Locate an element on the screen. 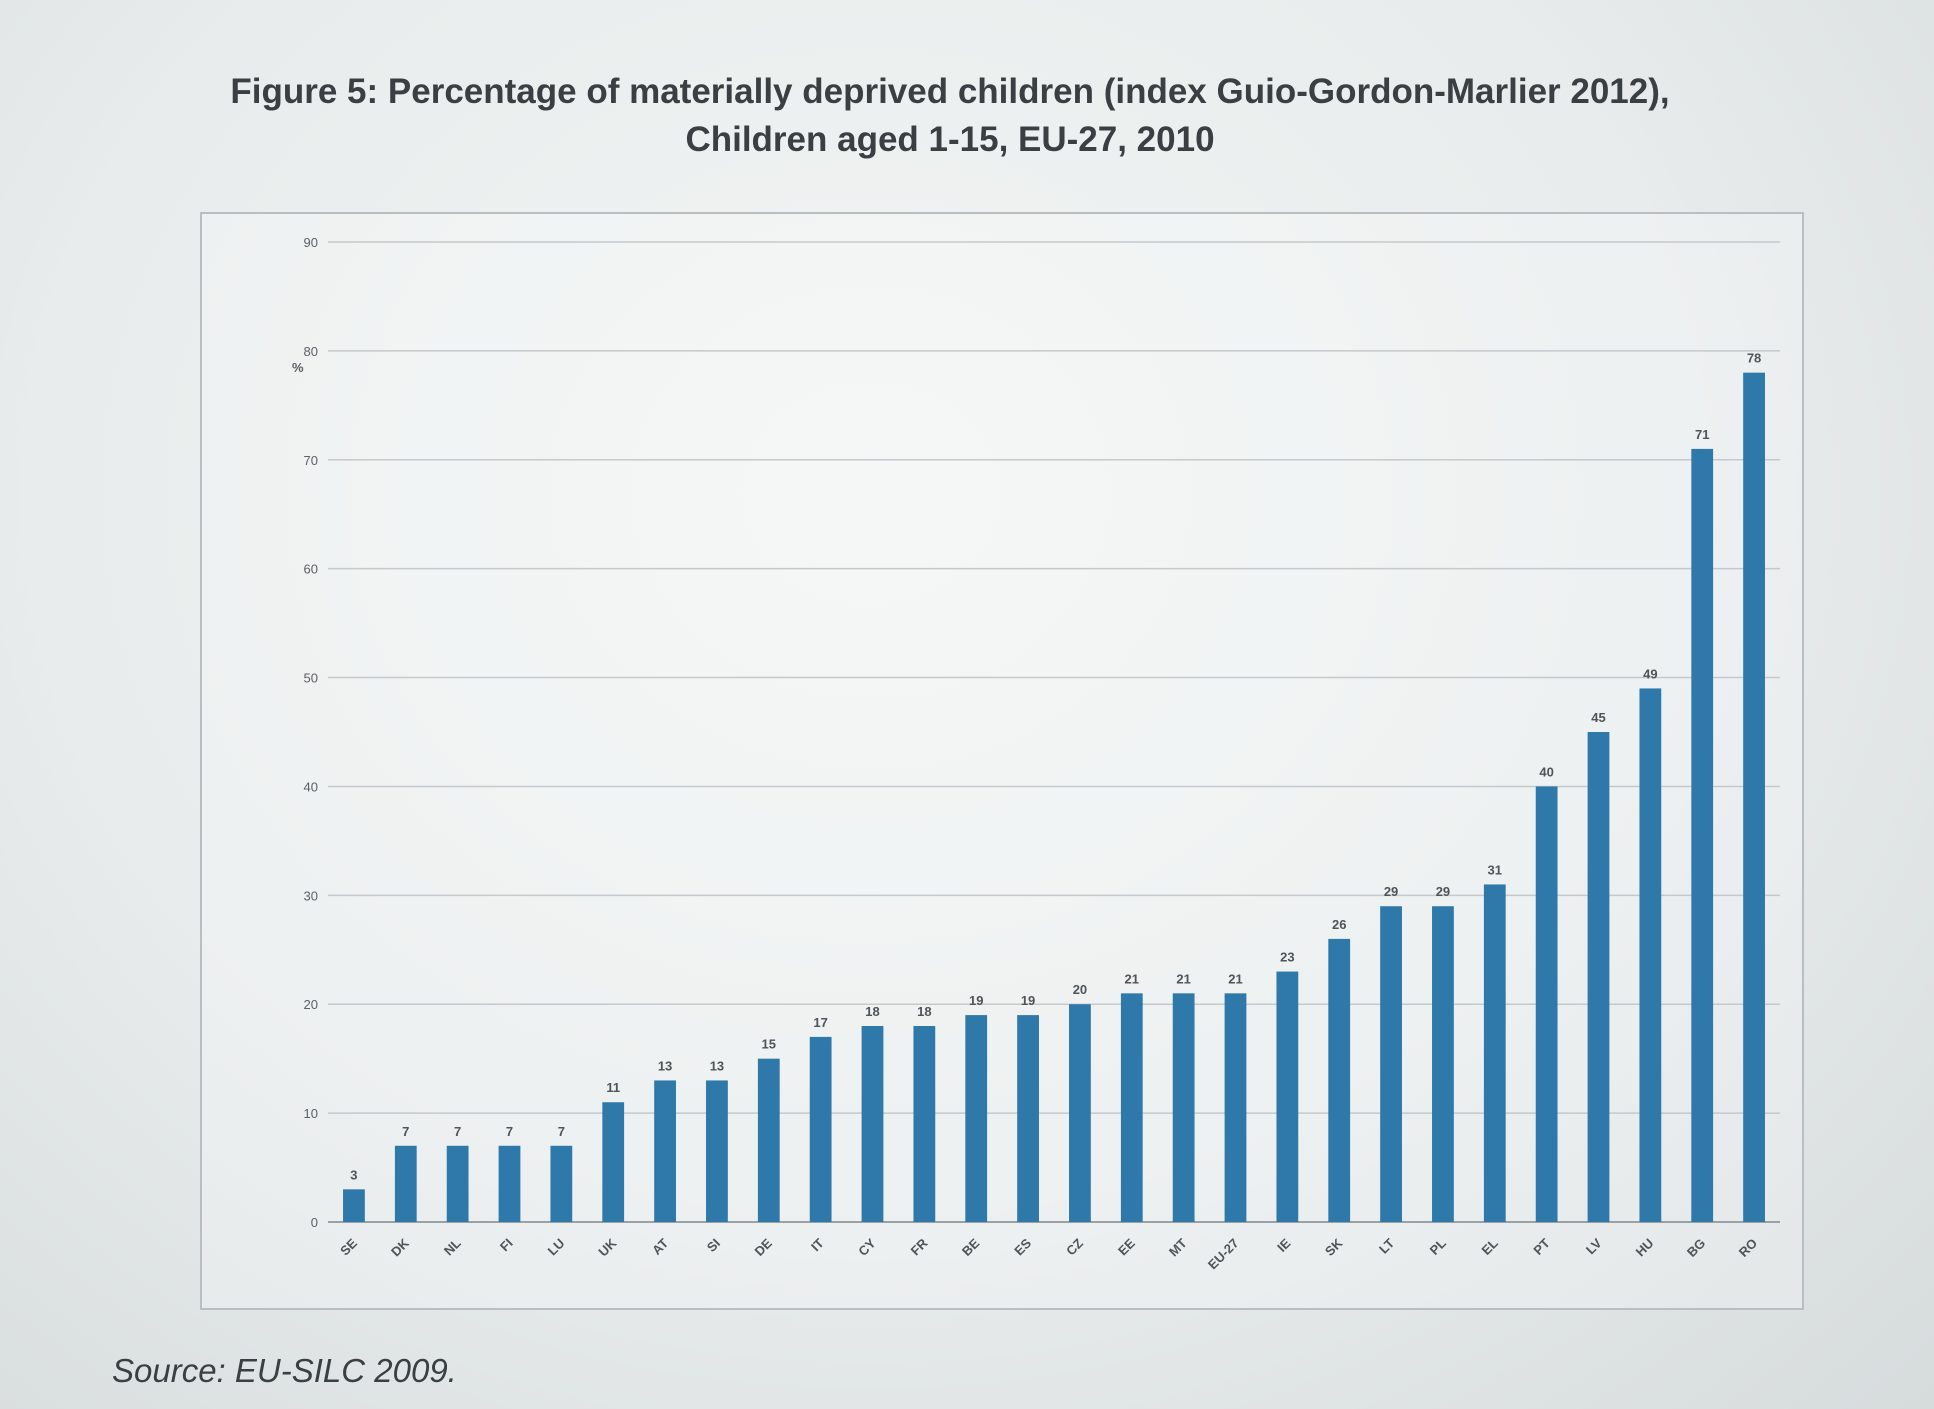  figure-subtitle: Children aged 1-15, EU-27, 2010 is located at coordinates (950, 139).